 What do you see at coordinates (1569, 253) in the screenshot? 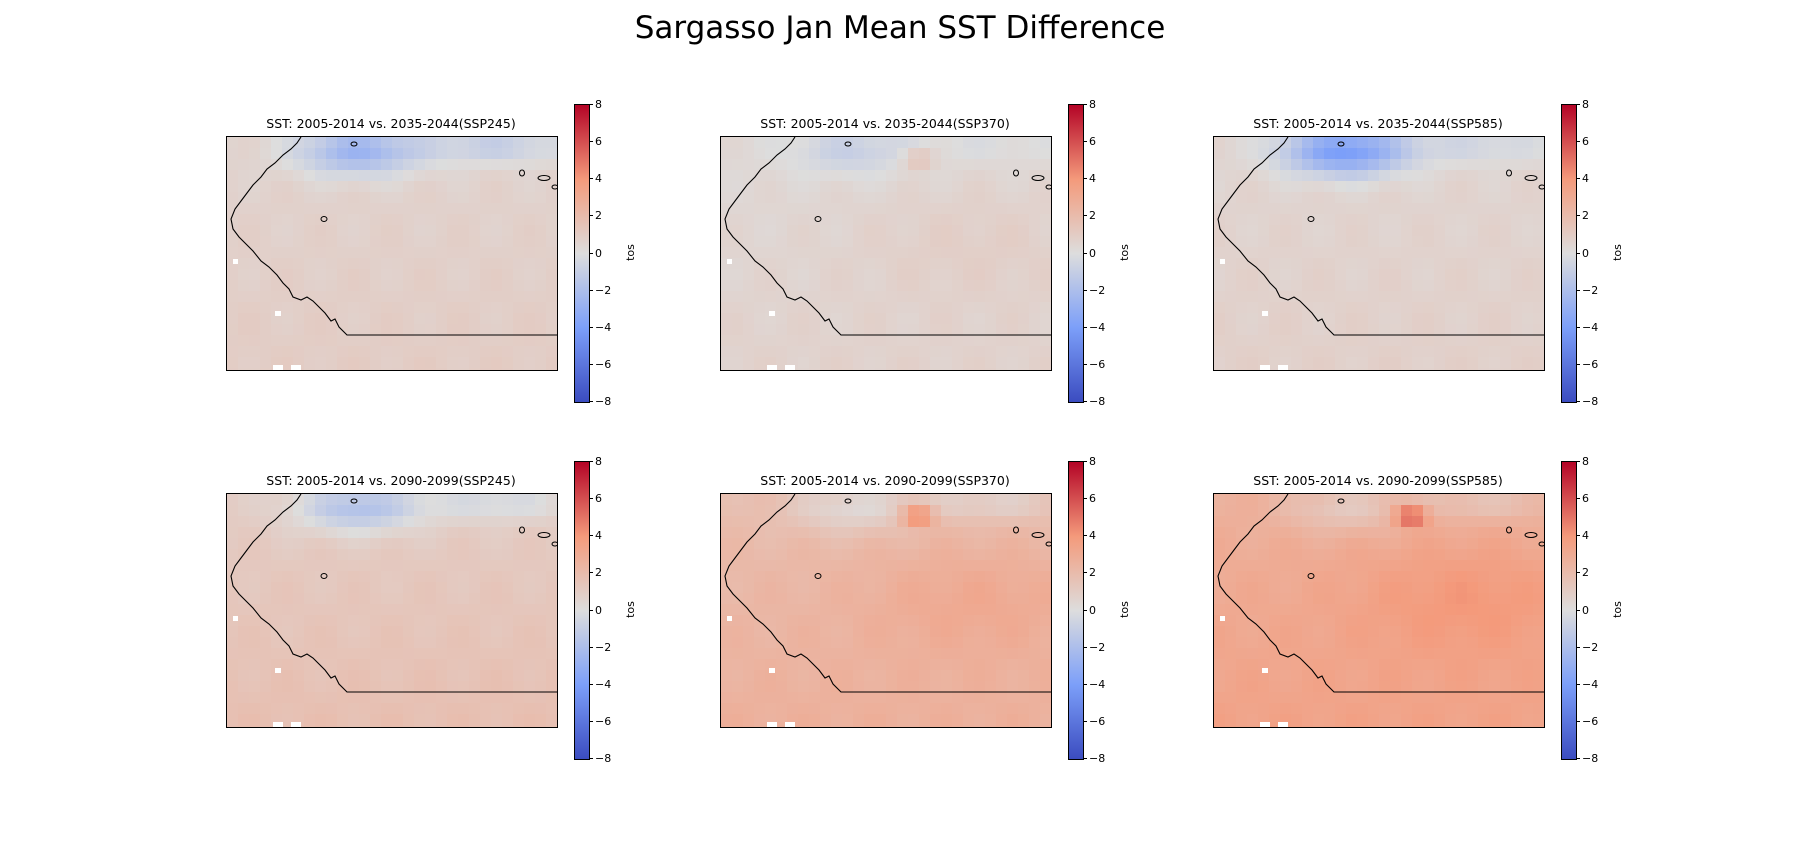
I see `colorbar` at bounding box center [1569, 253].